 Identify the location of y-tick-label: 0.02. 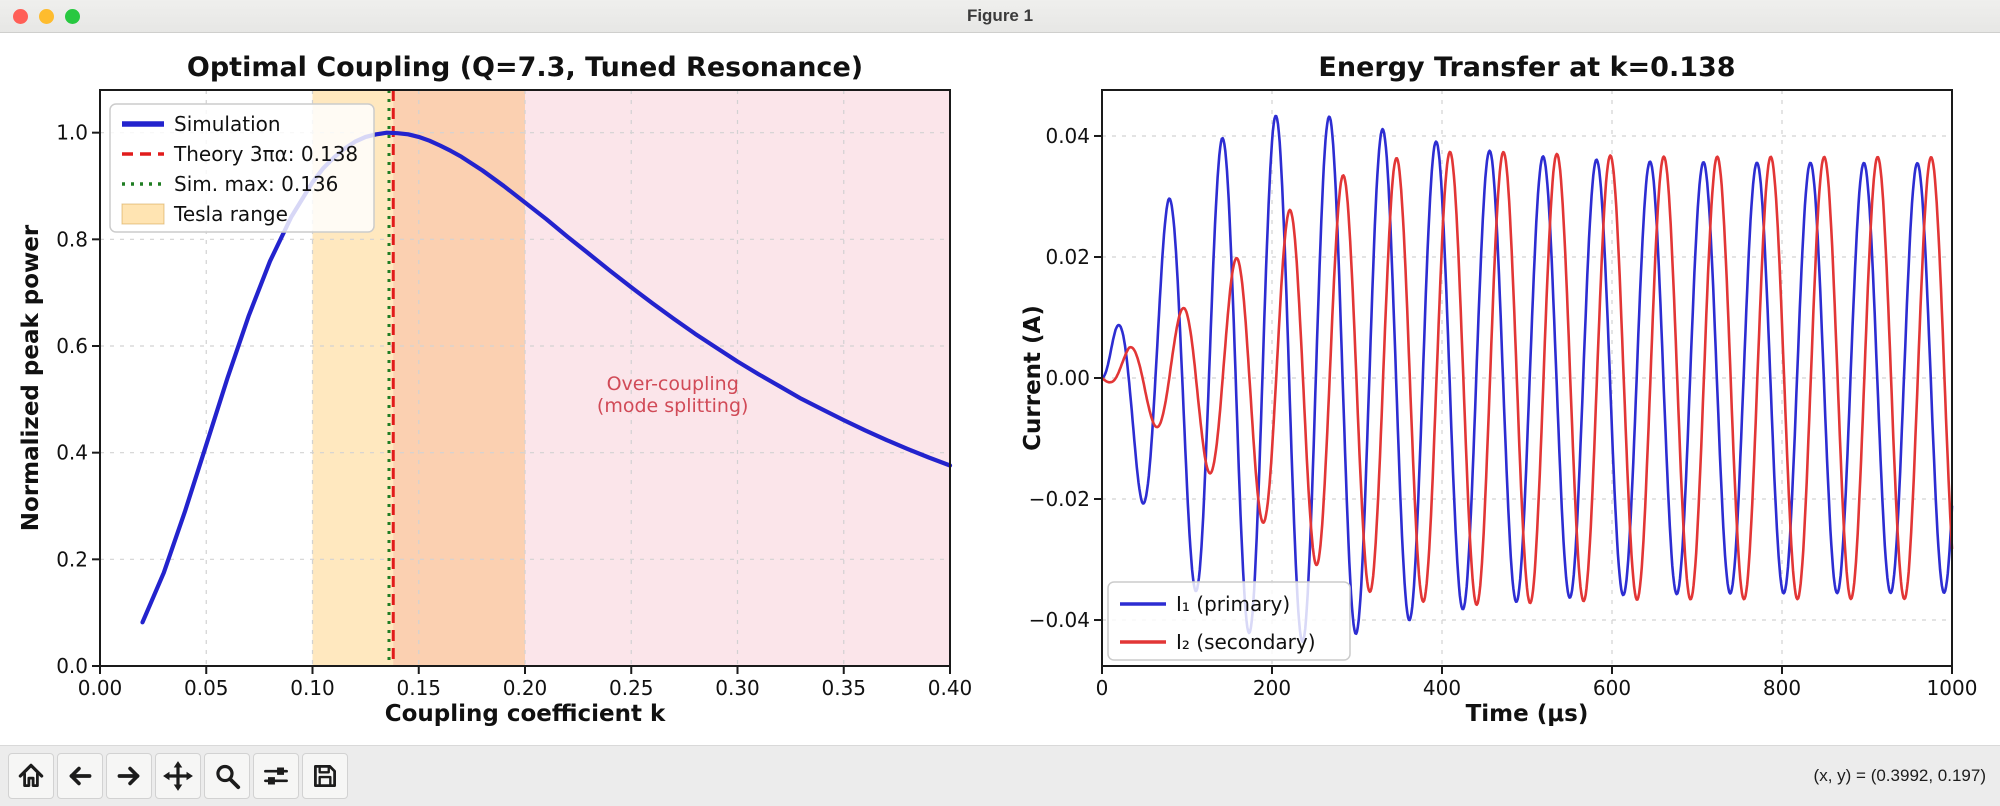
(1067, 257).